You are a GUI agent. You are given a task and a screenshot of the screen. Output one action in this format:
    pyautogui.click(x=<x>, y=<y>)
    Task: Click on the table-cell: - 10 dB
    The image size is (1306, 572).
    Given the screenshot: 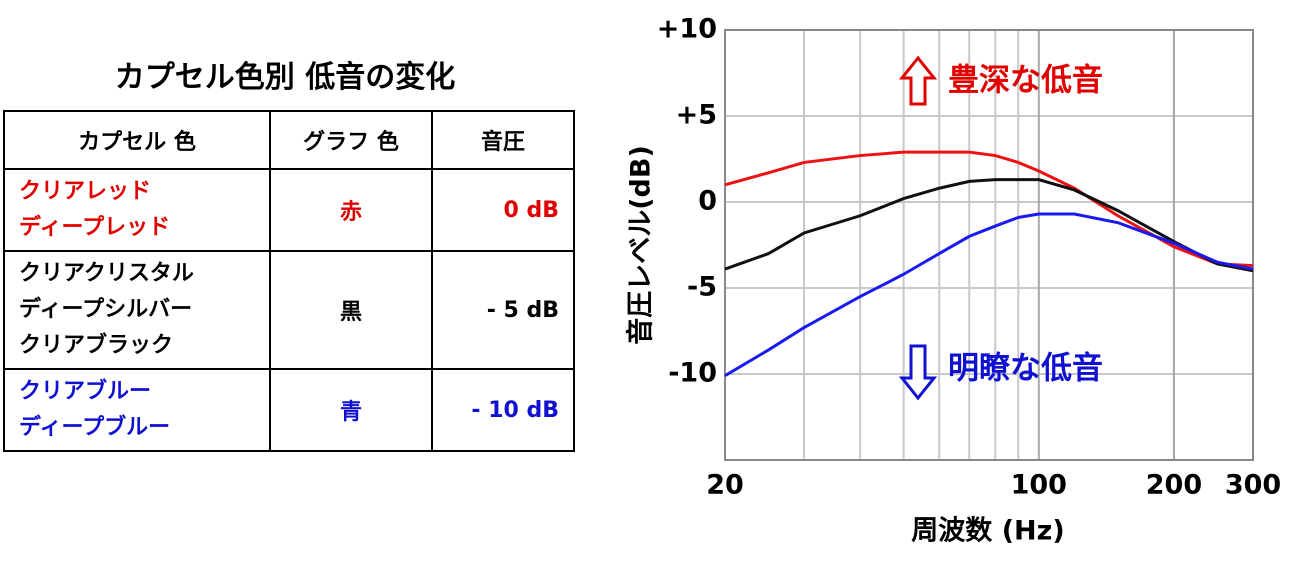 What is the action you would take?
    pyautogui.click(x=503, y=410)
    